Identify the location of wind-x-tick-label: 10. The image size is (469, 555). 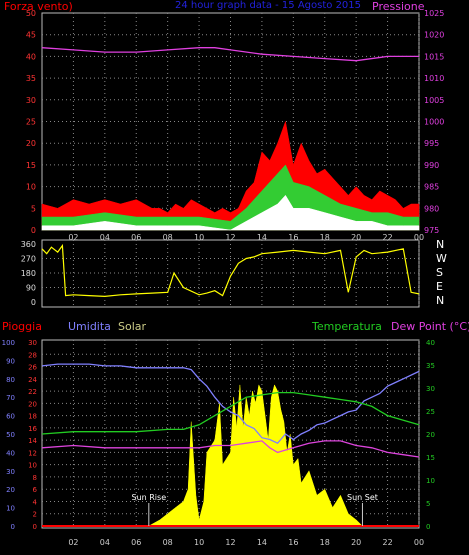
(199, 237).